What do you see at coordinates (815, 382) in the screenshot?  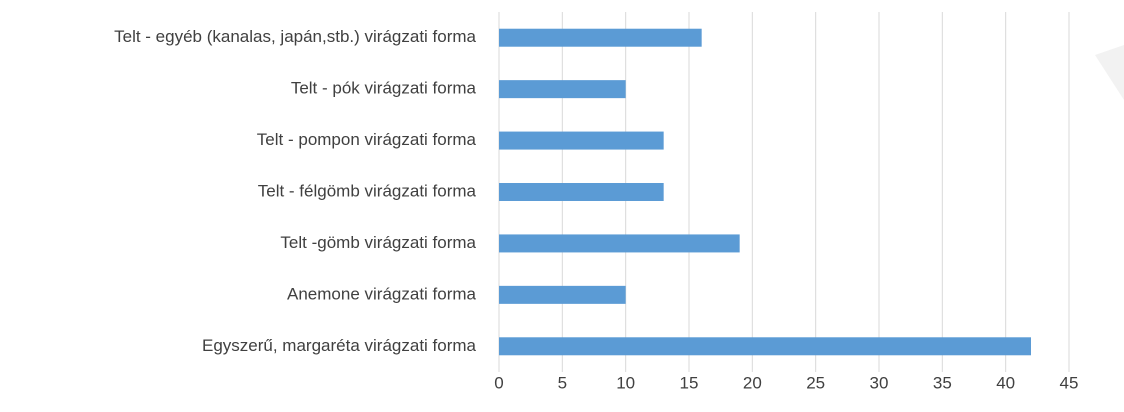 I see `x-tick-label: 25` at bounding box center [815, 382].